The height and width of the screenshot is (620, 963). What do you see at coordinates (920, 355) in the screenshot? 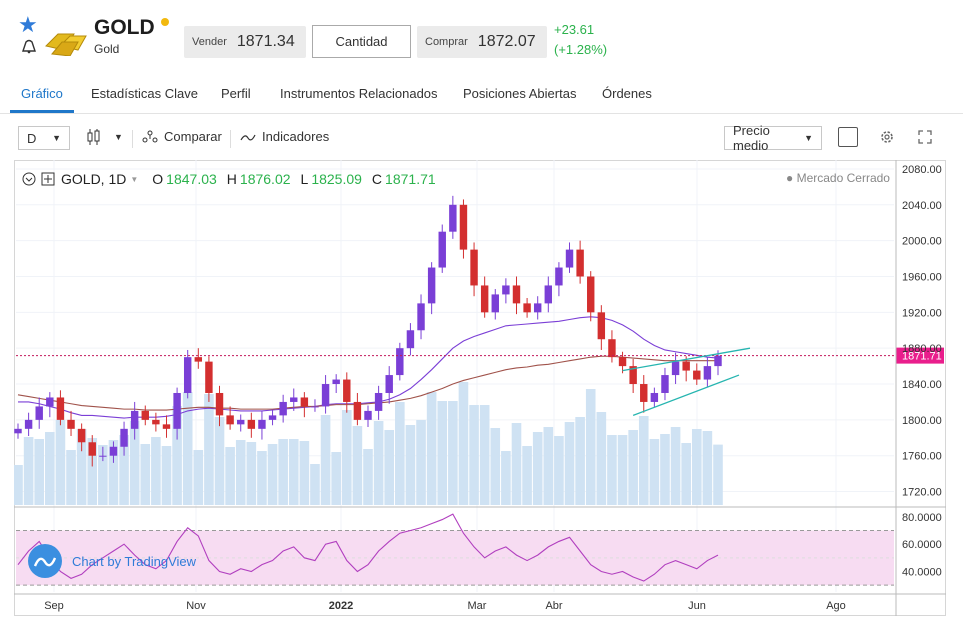
I see `last-price-tag` at bounding box center [920, 355].